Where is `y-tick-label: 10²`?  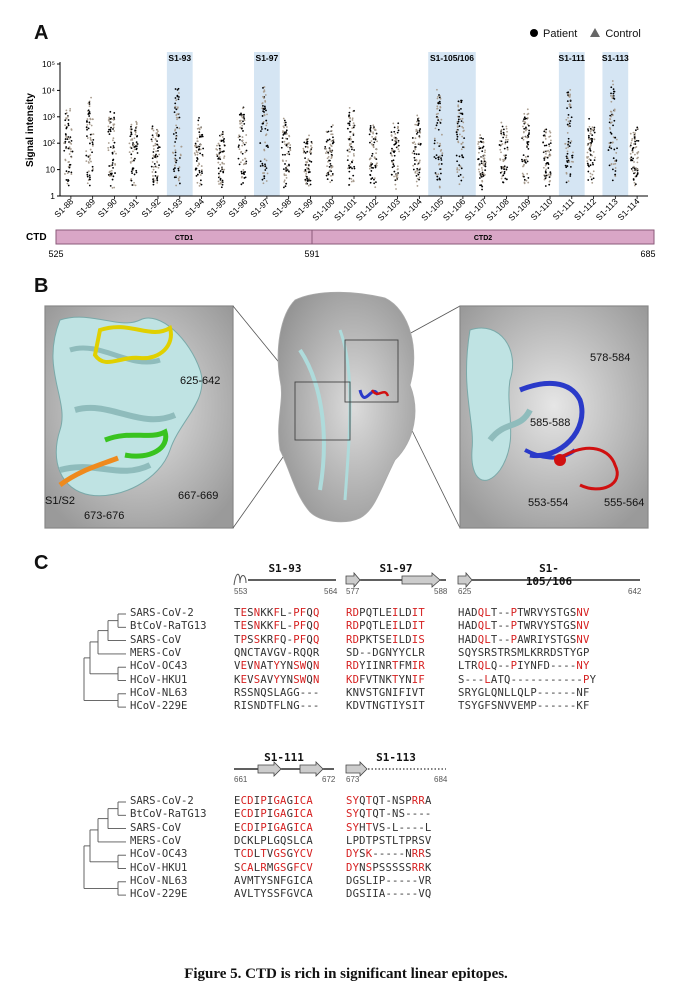
y-tick-label: 10² is located at coordinates (49, 143).